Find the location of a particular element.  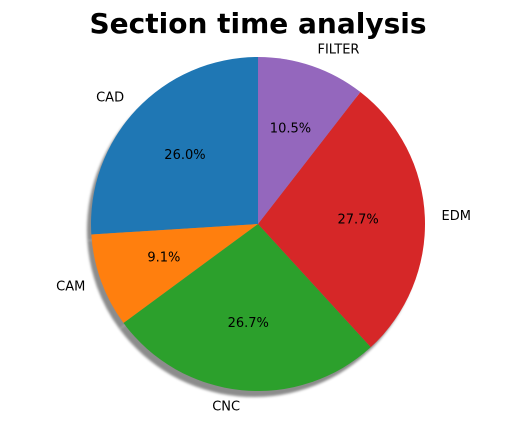

wedge-filter is located at coordinates (309, 140).